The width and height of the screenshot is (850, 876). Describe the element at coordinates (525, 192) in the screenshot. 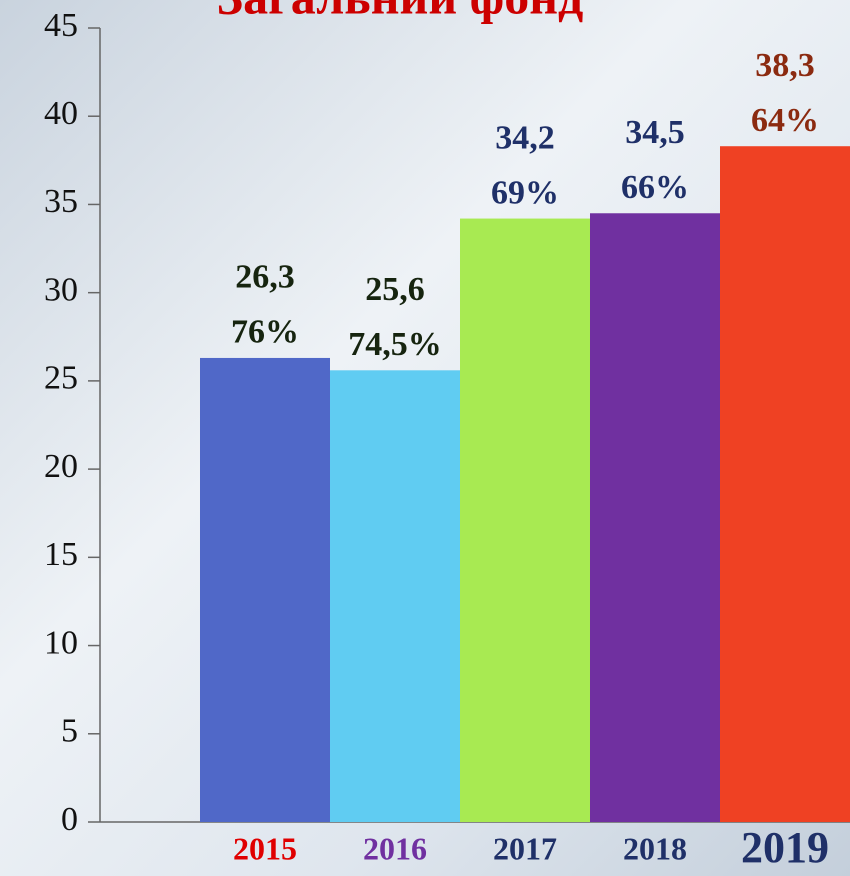

I see `share-label: 69%` at that location.